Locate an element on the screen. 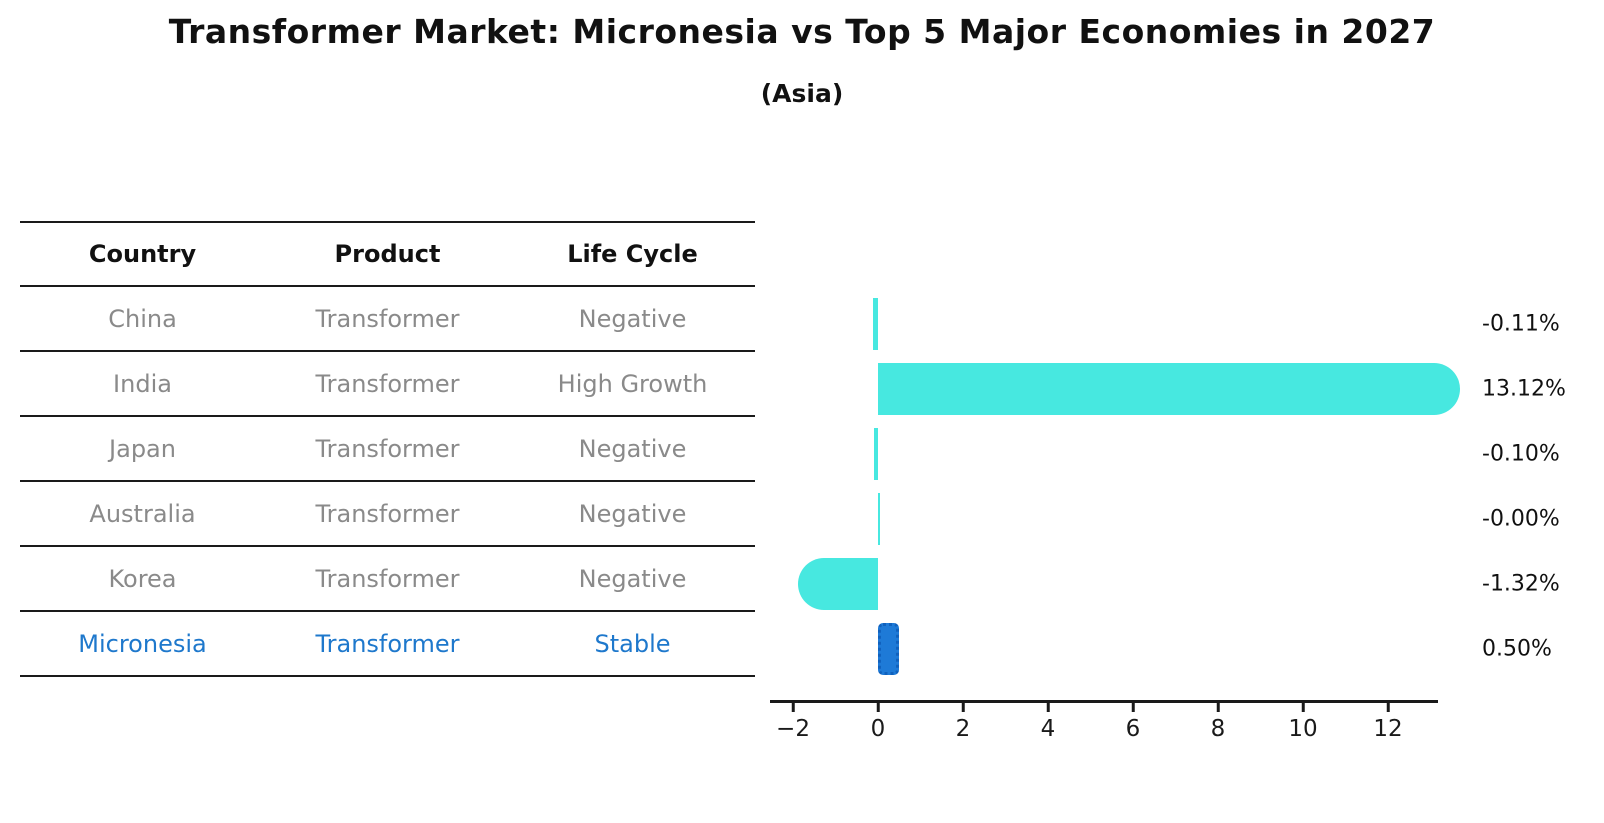  x-tick-label: 2 is located at coordinates (963, 729).